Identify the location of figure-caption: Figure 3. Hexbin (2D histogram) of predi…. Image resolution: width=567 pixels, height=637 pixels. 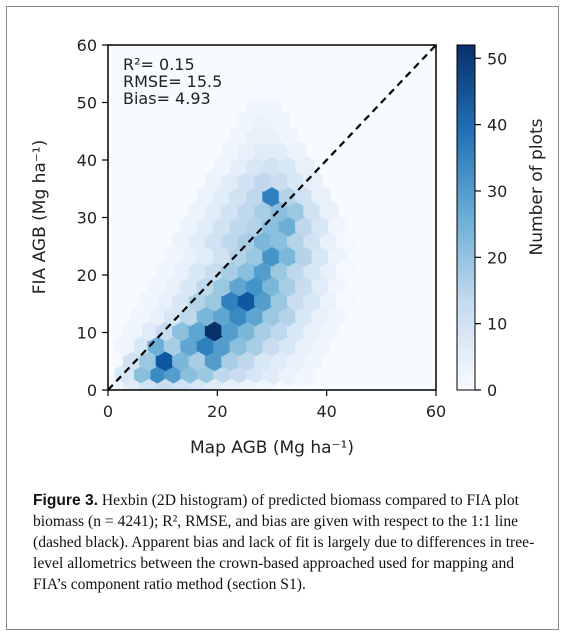
(285, 542).